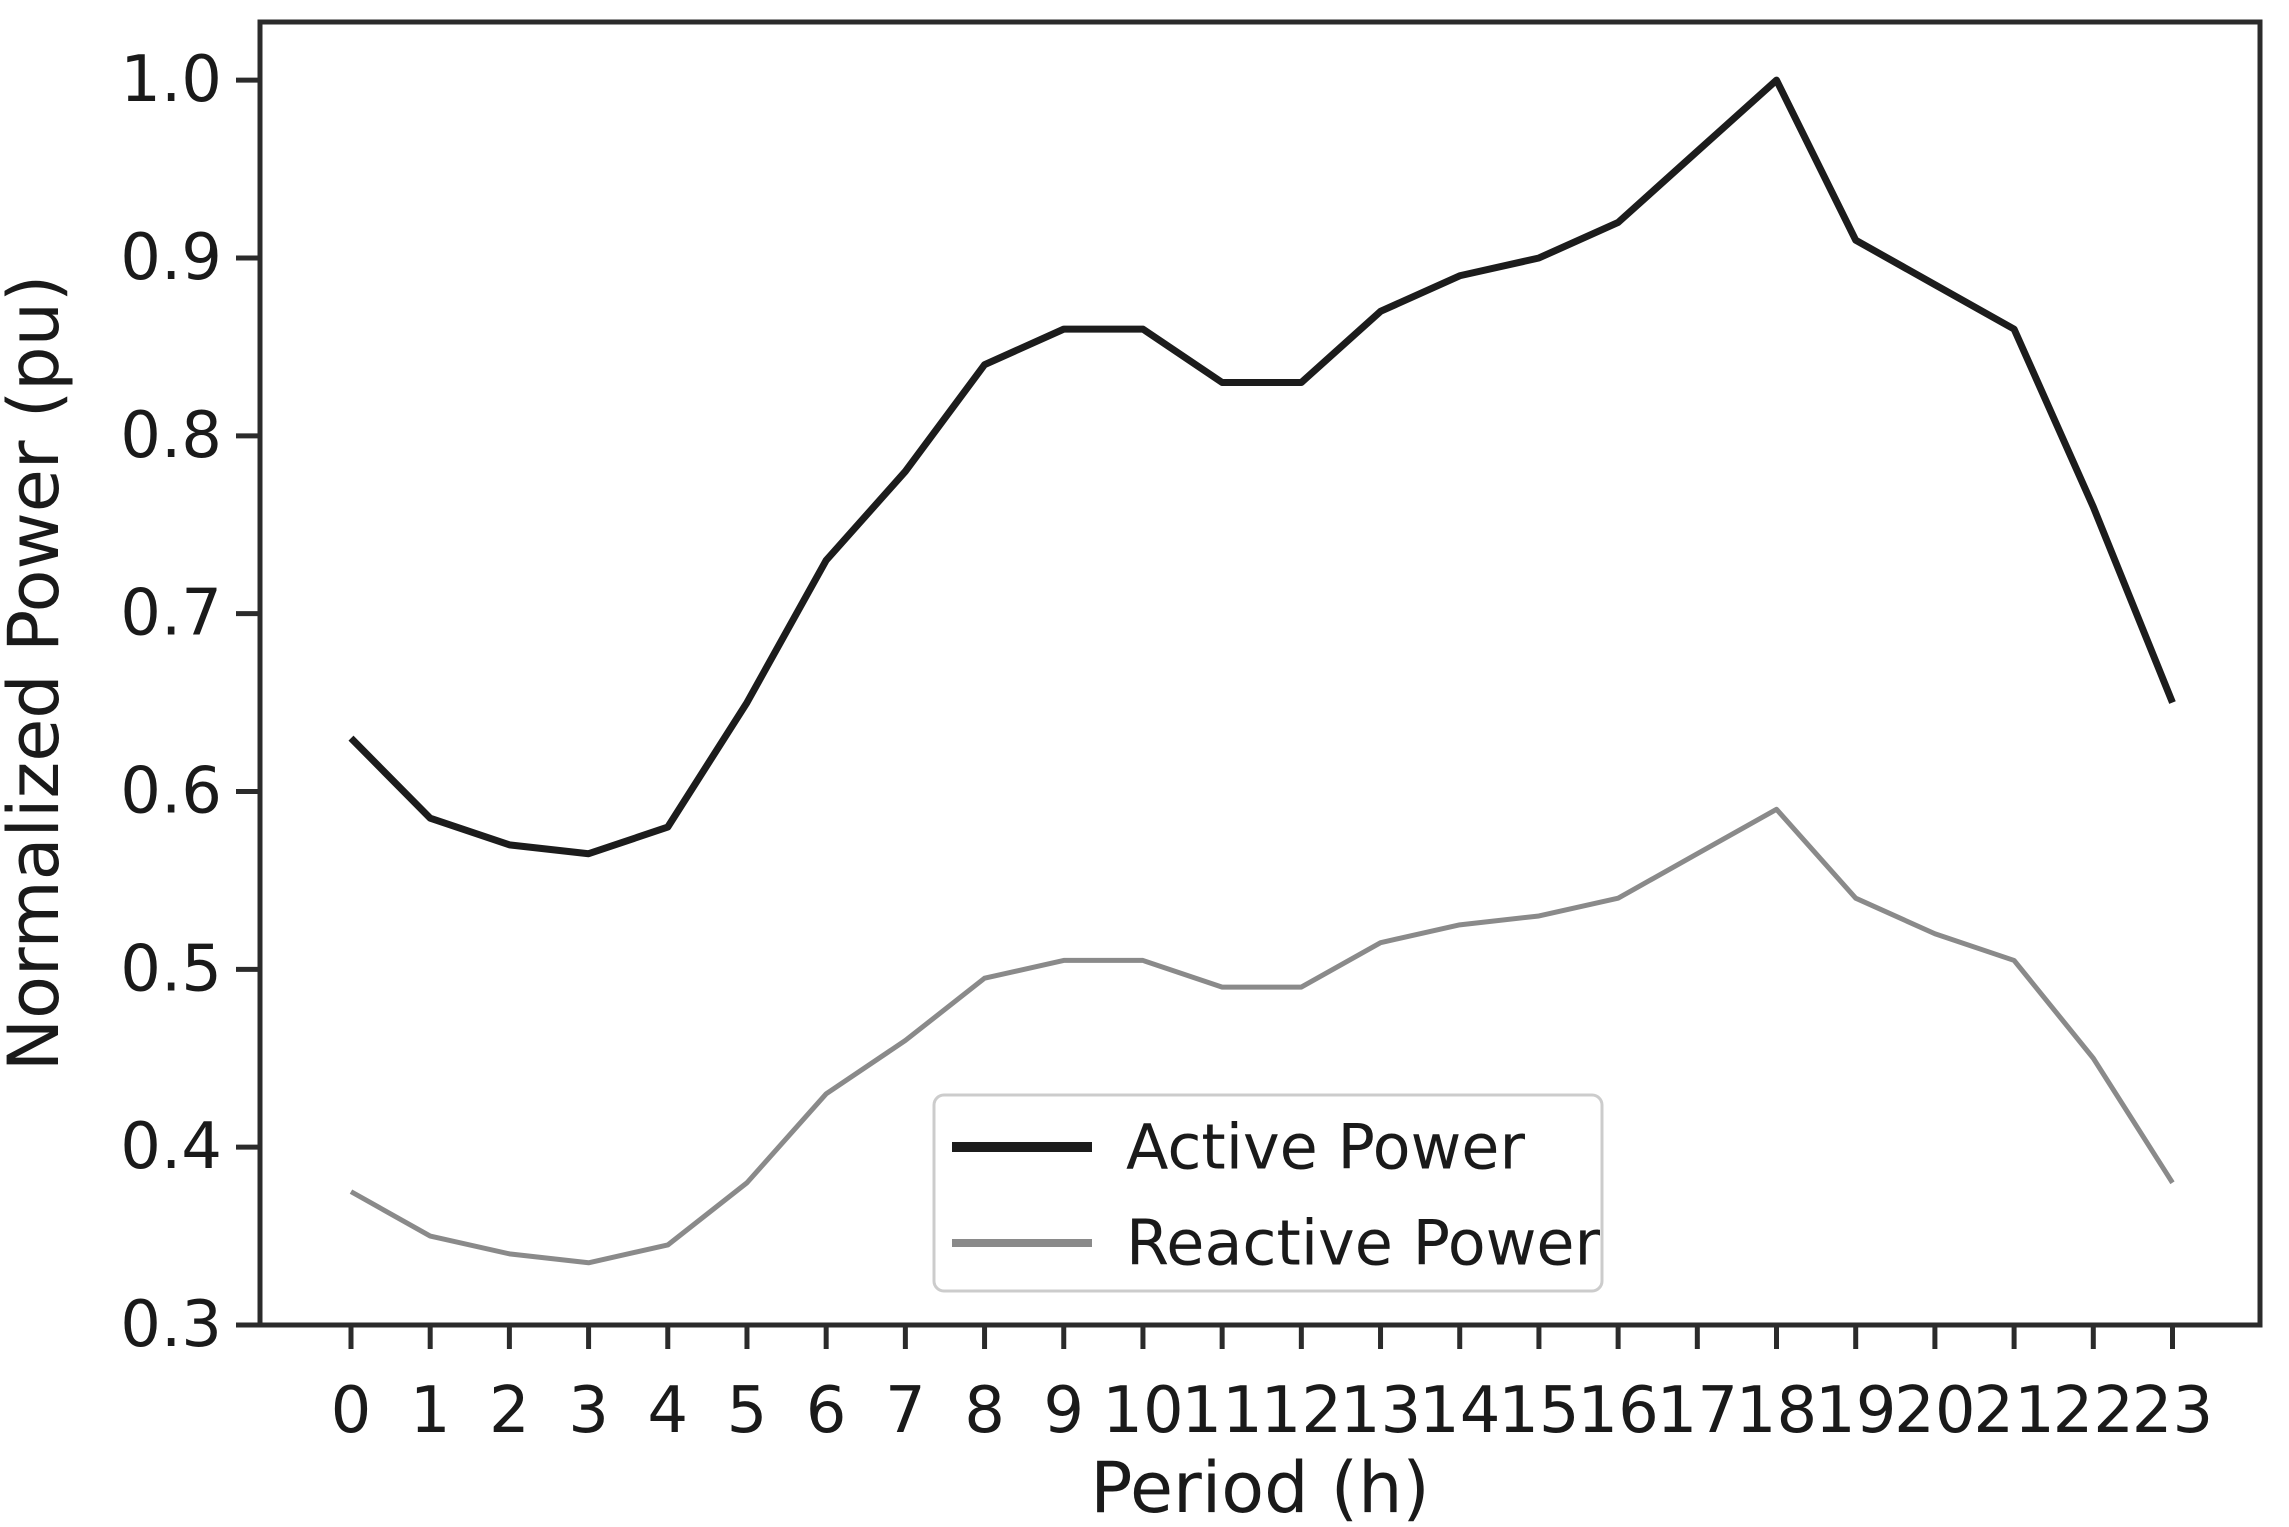  Describe the element at coordinates (1063, 1411) in the screenshot. I see `x-tick-label: 9` at that location.